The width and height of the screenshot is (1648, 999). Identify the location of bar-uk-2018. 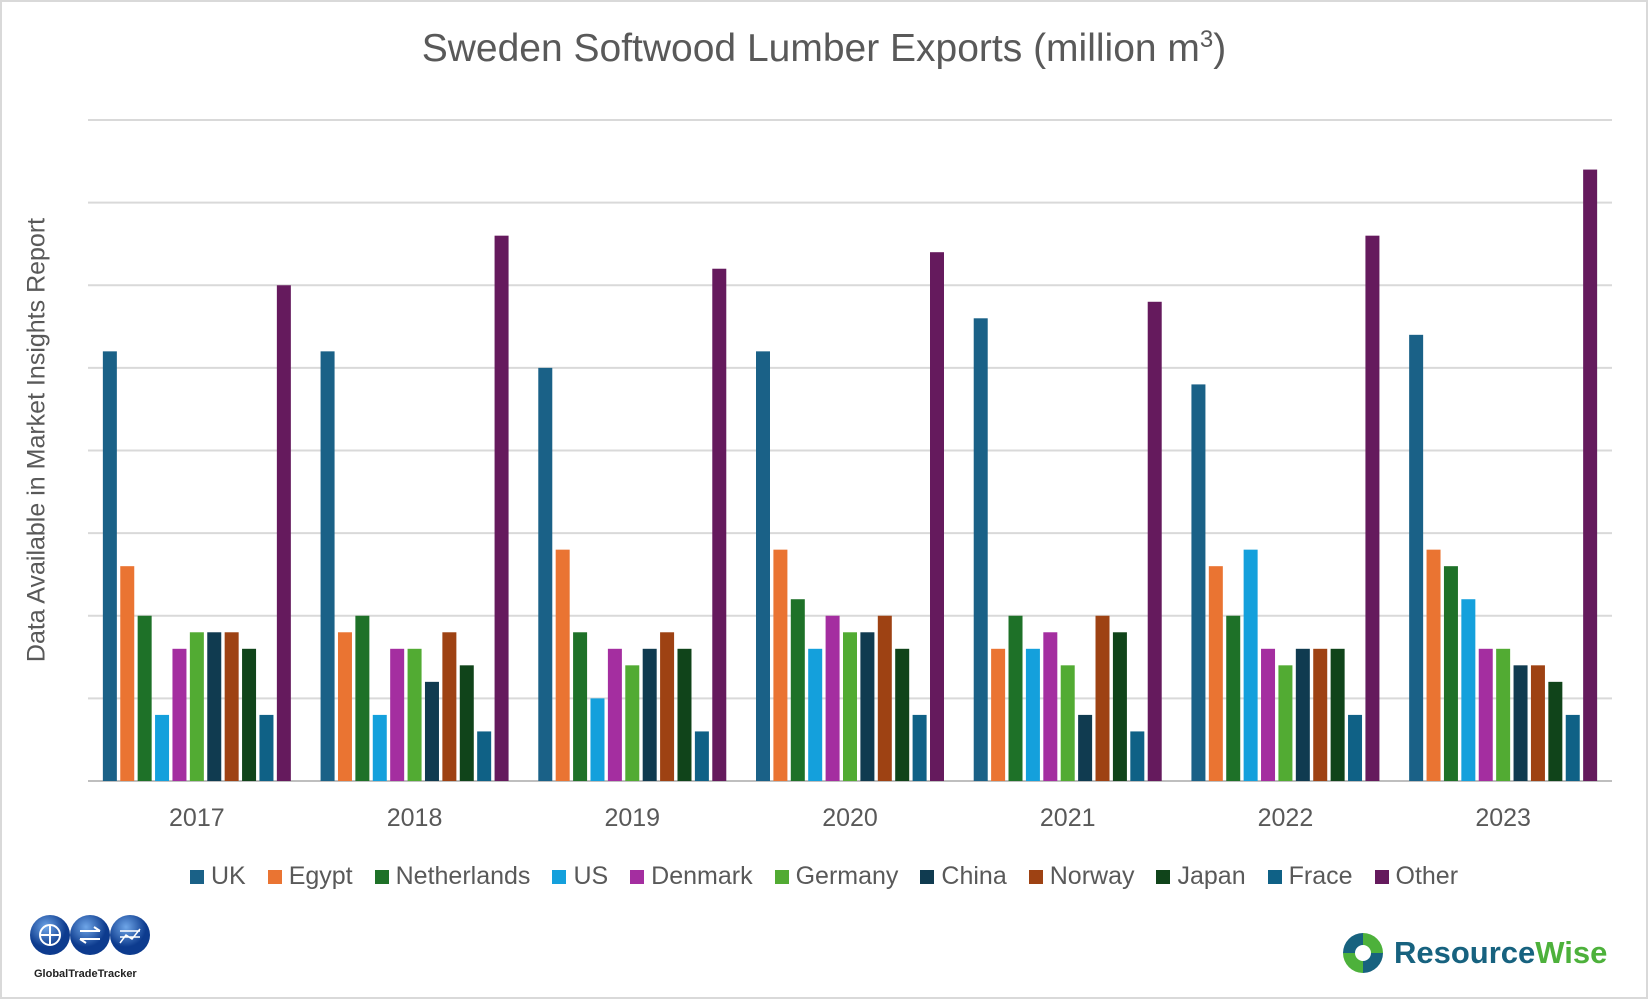
(327, 566).